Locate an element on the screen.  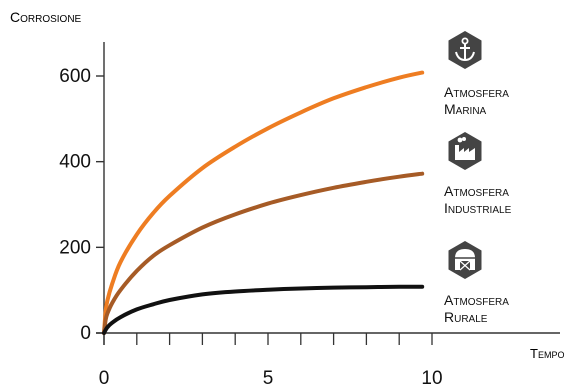
legend-label: Industriale is located at coordinates (478, 208).